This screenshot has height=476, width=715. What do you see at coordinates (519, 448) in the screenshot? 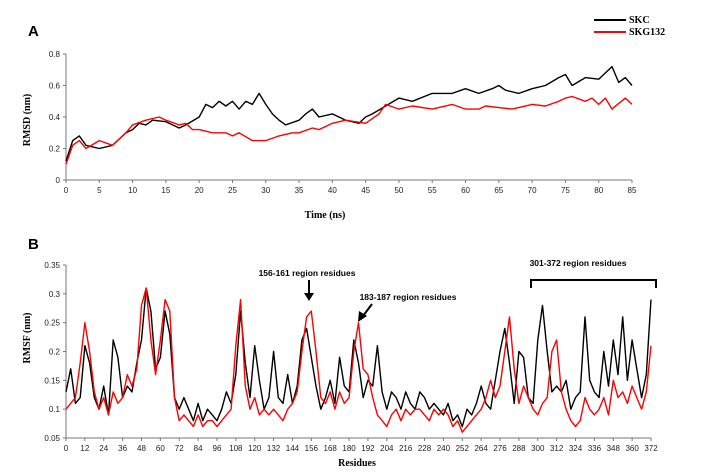
I see `panel-b-xtick-label: 288` at bounding box center [519, 448].